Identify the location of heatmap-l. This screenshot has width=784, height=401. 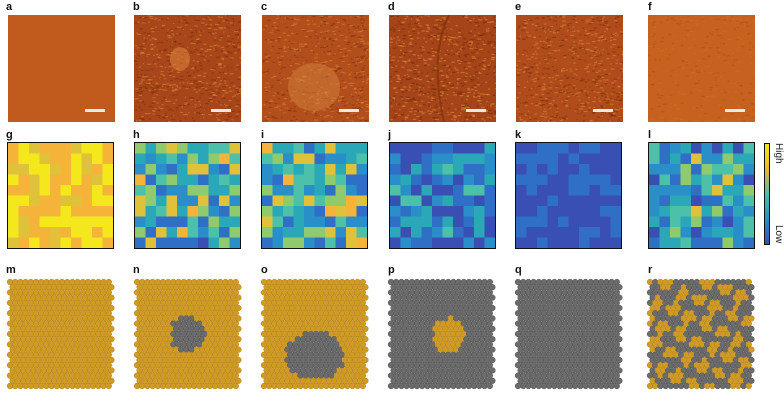
(701, 195).